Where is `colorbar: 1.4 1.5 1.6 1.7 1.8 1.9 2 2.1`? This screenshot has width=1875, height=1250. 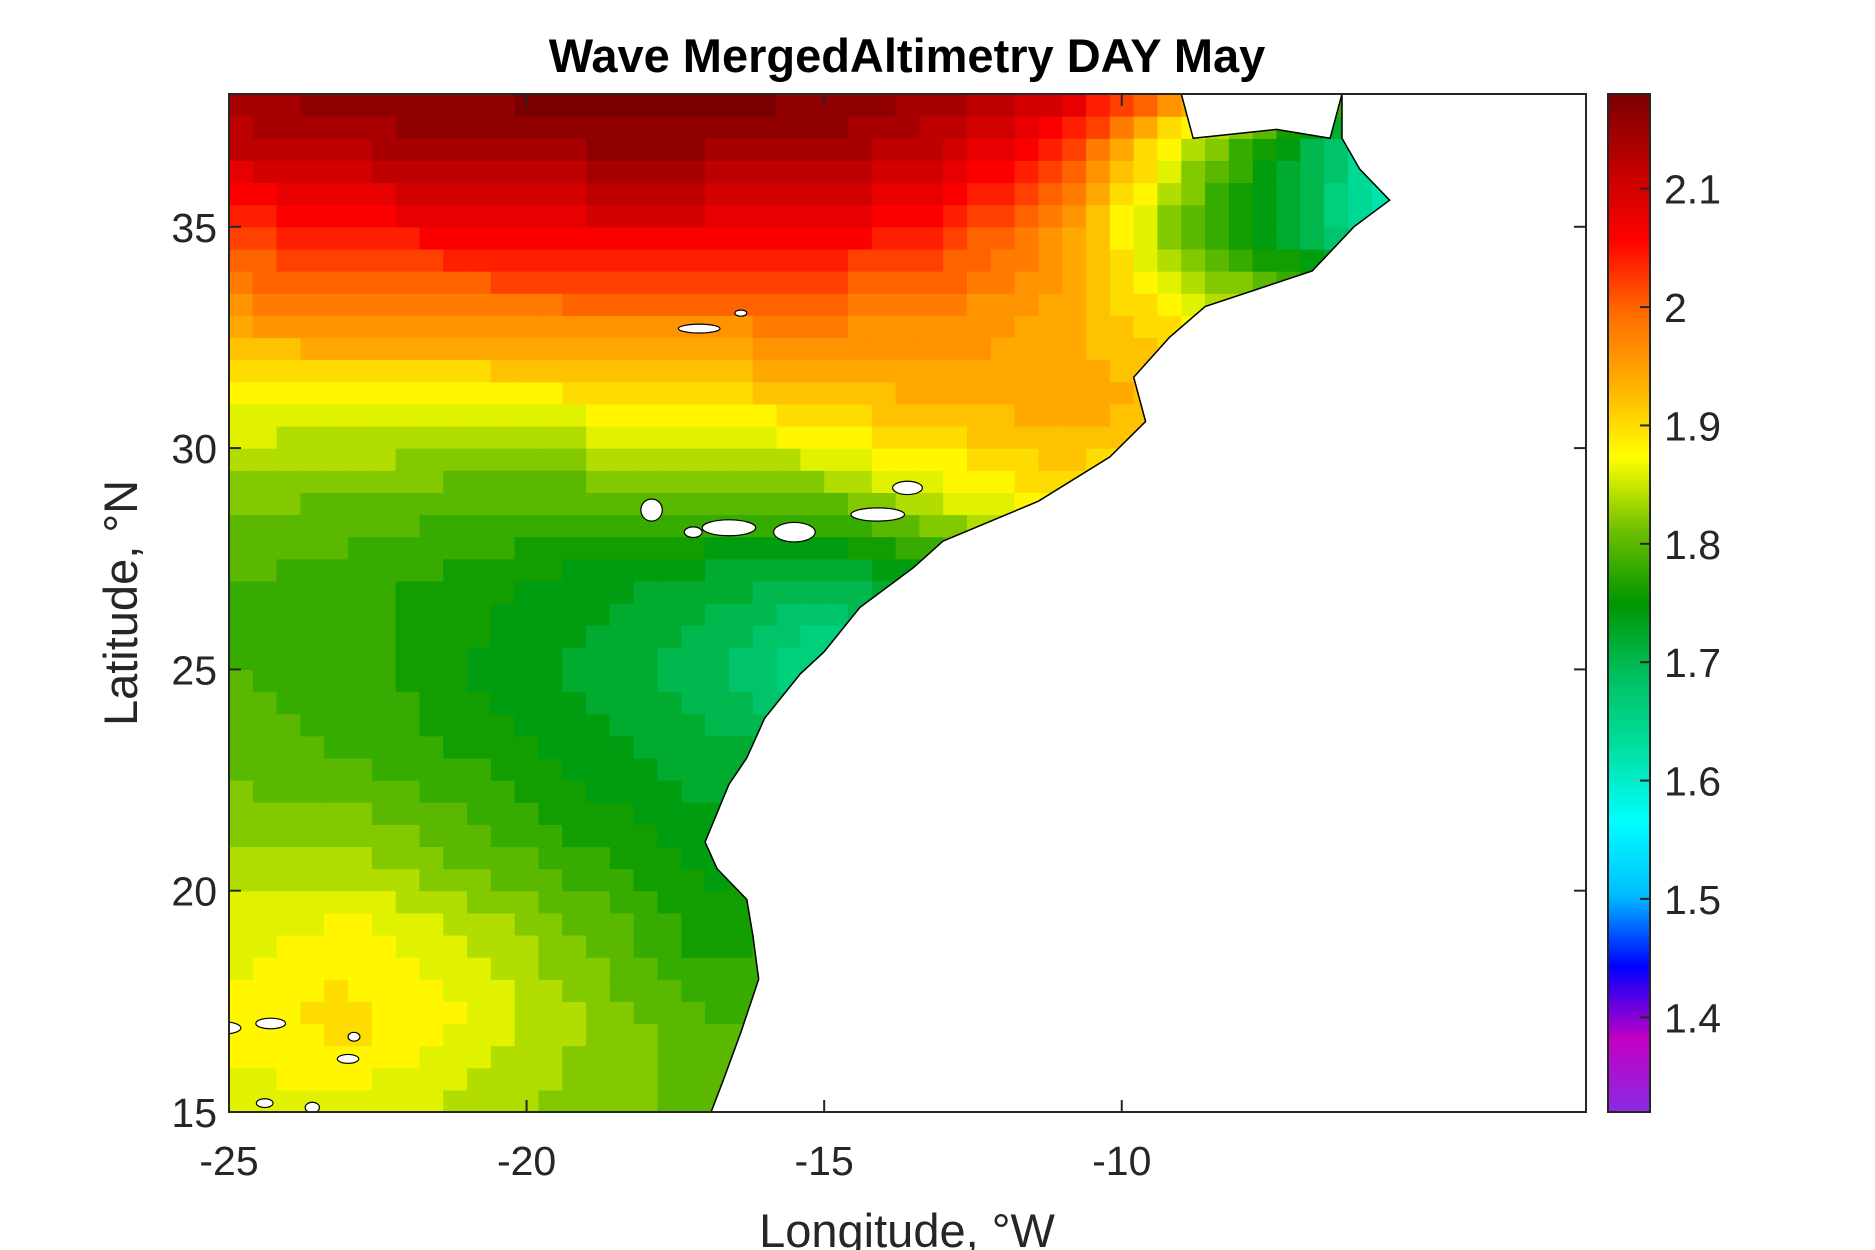 colorbar: 1.4 1.5 1.6 1.7 1.8 1.9 2 2.1 is located at coordinates (1664, 603).